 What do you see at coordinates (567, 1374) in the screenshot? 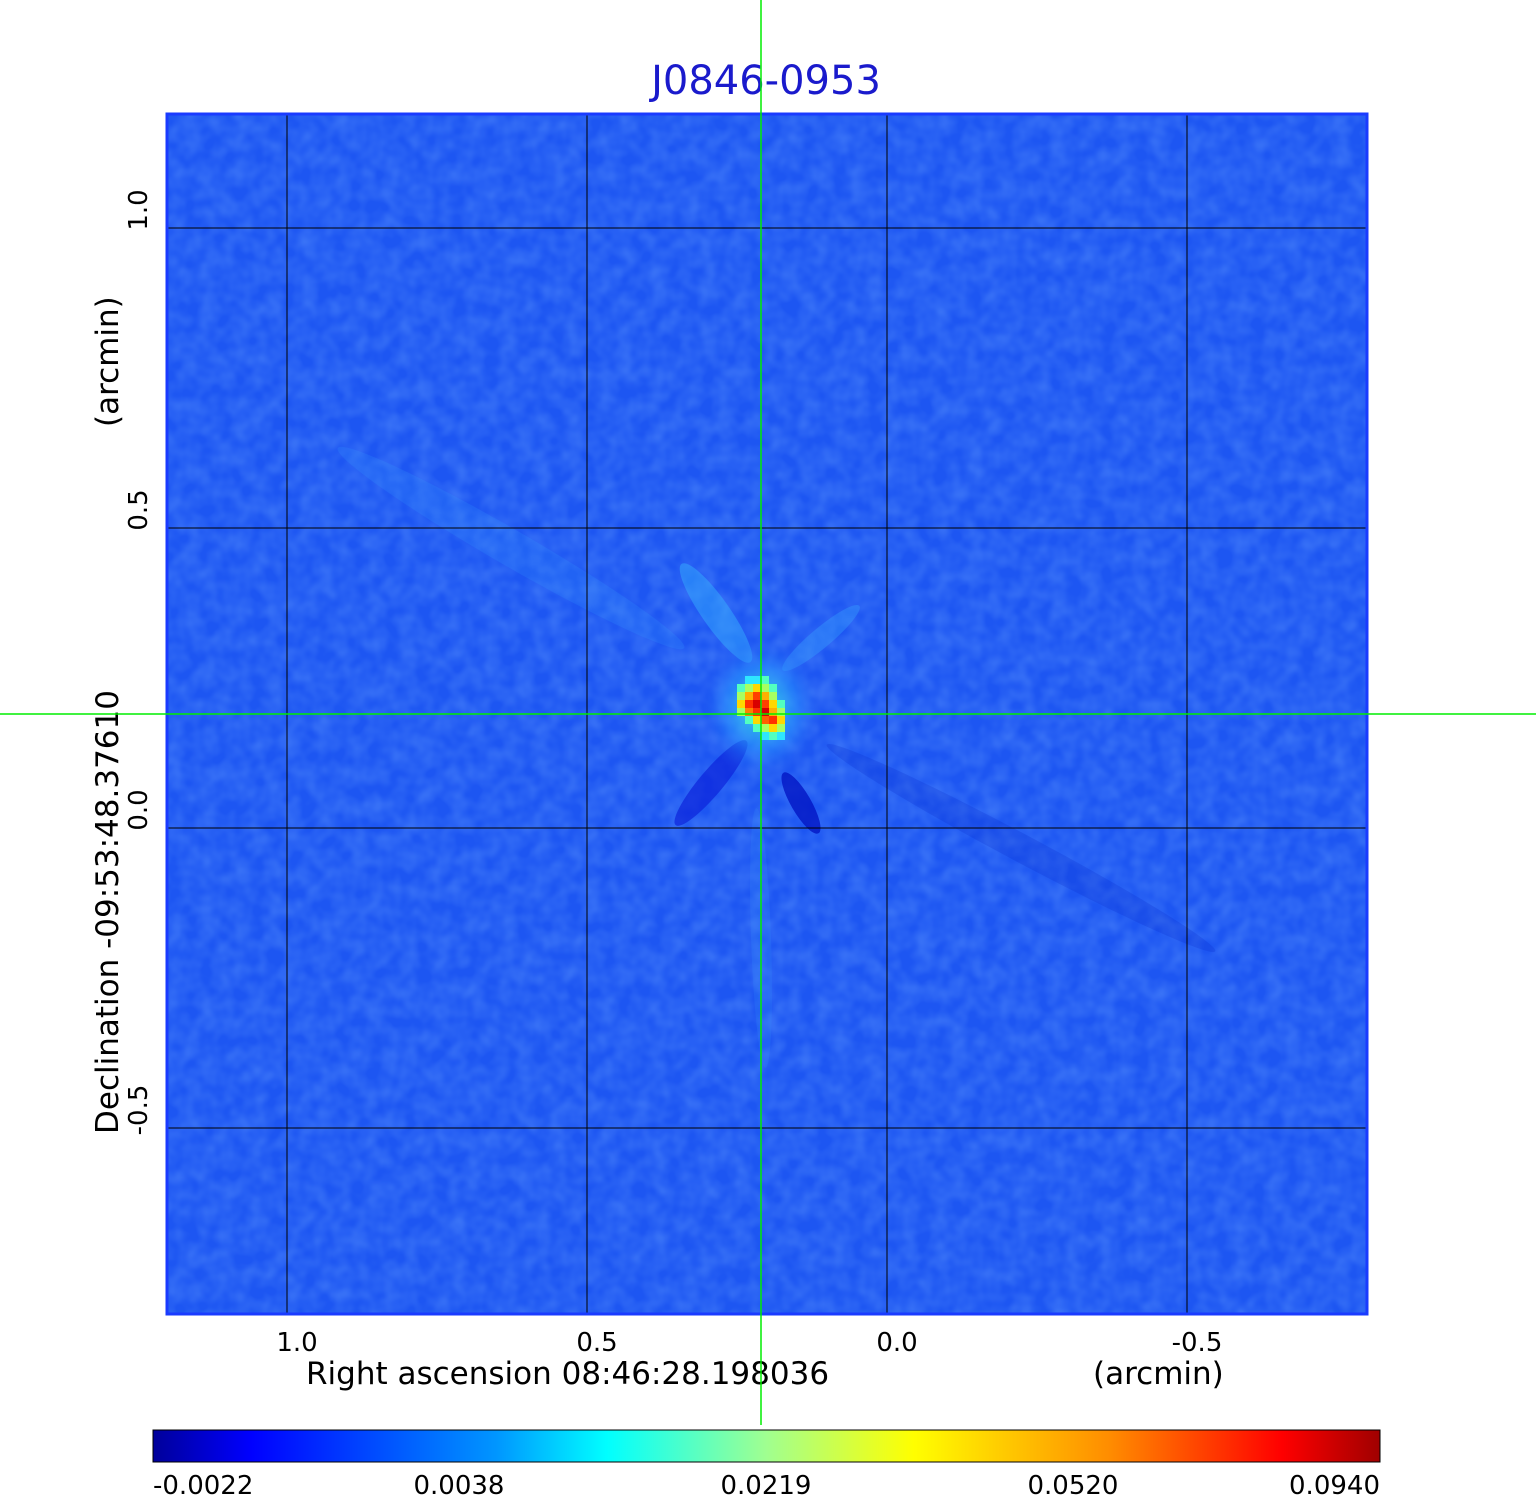
I see `x-axis-label: Right ascension 08:46:28.198036` at bounding box center [567, 1374].